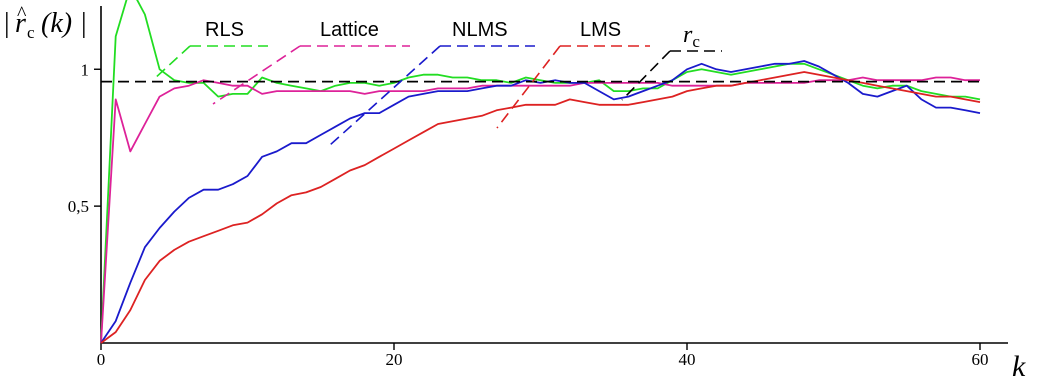 The width and height of the screenshot is (1041, 383). I want to click on legend-leader-lattice, so click(256, 75).